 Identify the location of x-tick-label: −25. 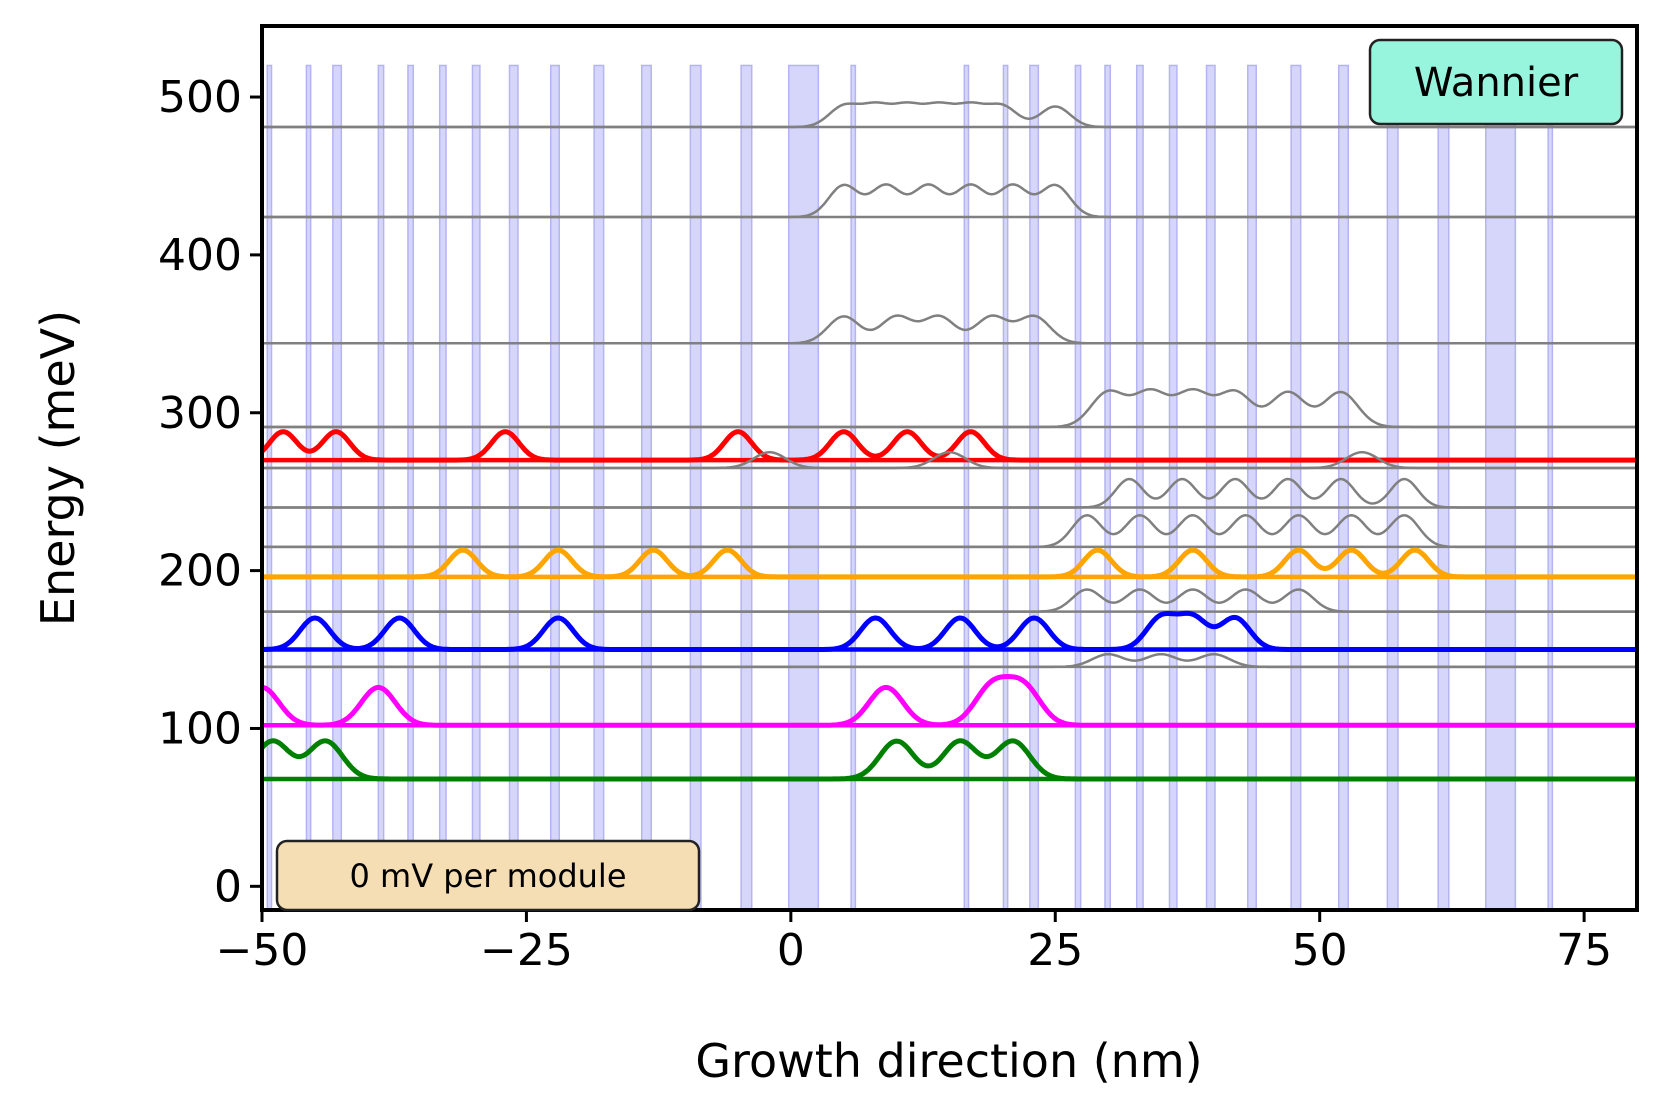
(526, 950).